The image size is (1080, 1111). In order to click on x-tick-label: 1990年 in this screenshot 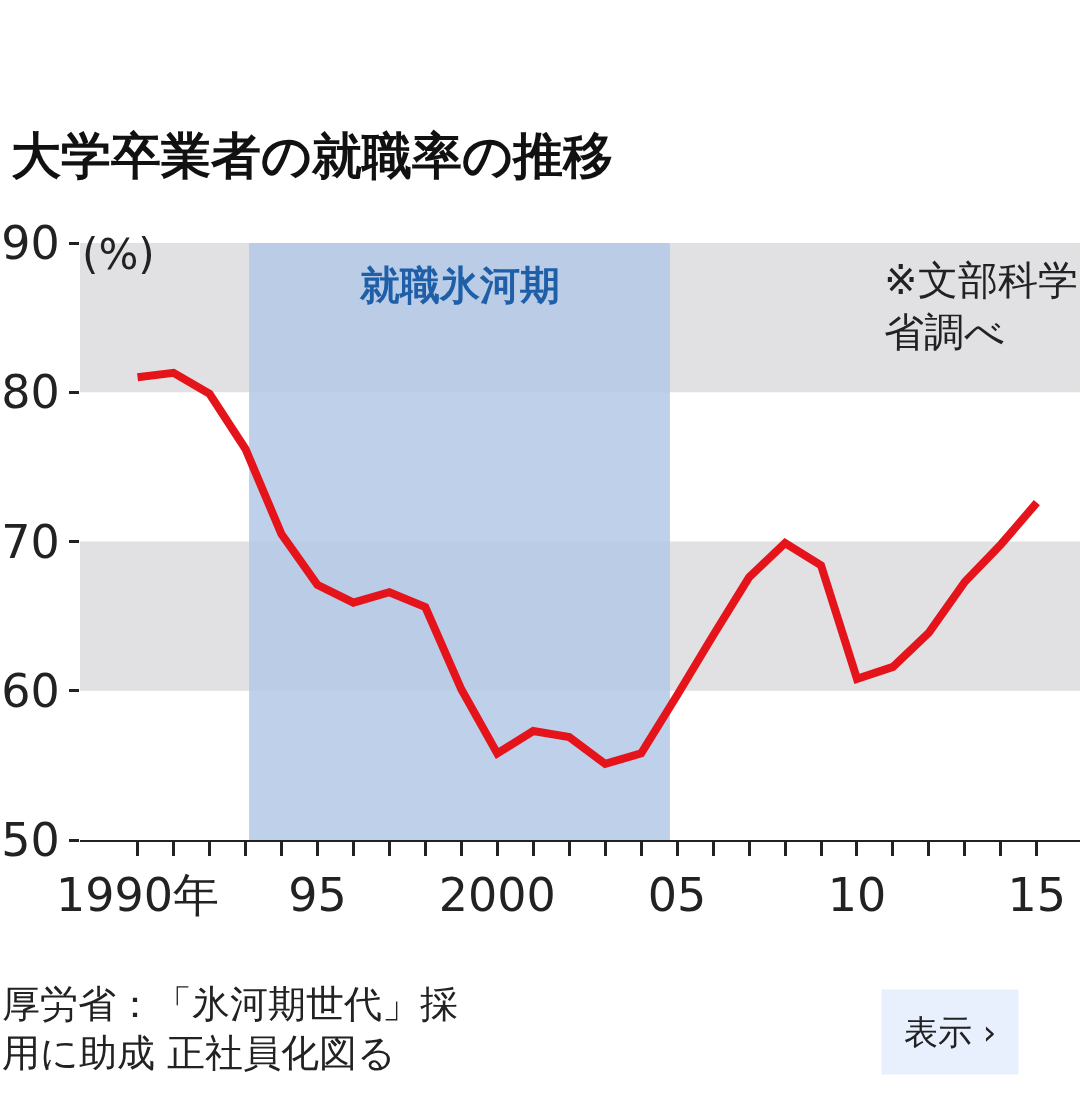, I will do `click(138, 895)`.